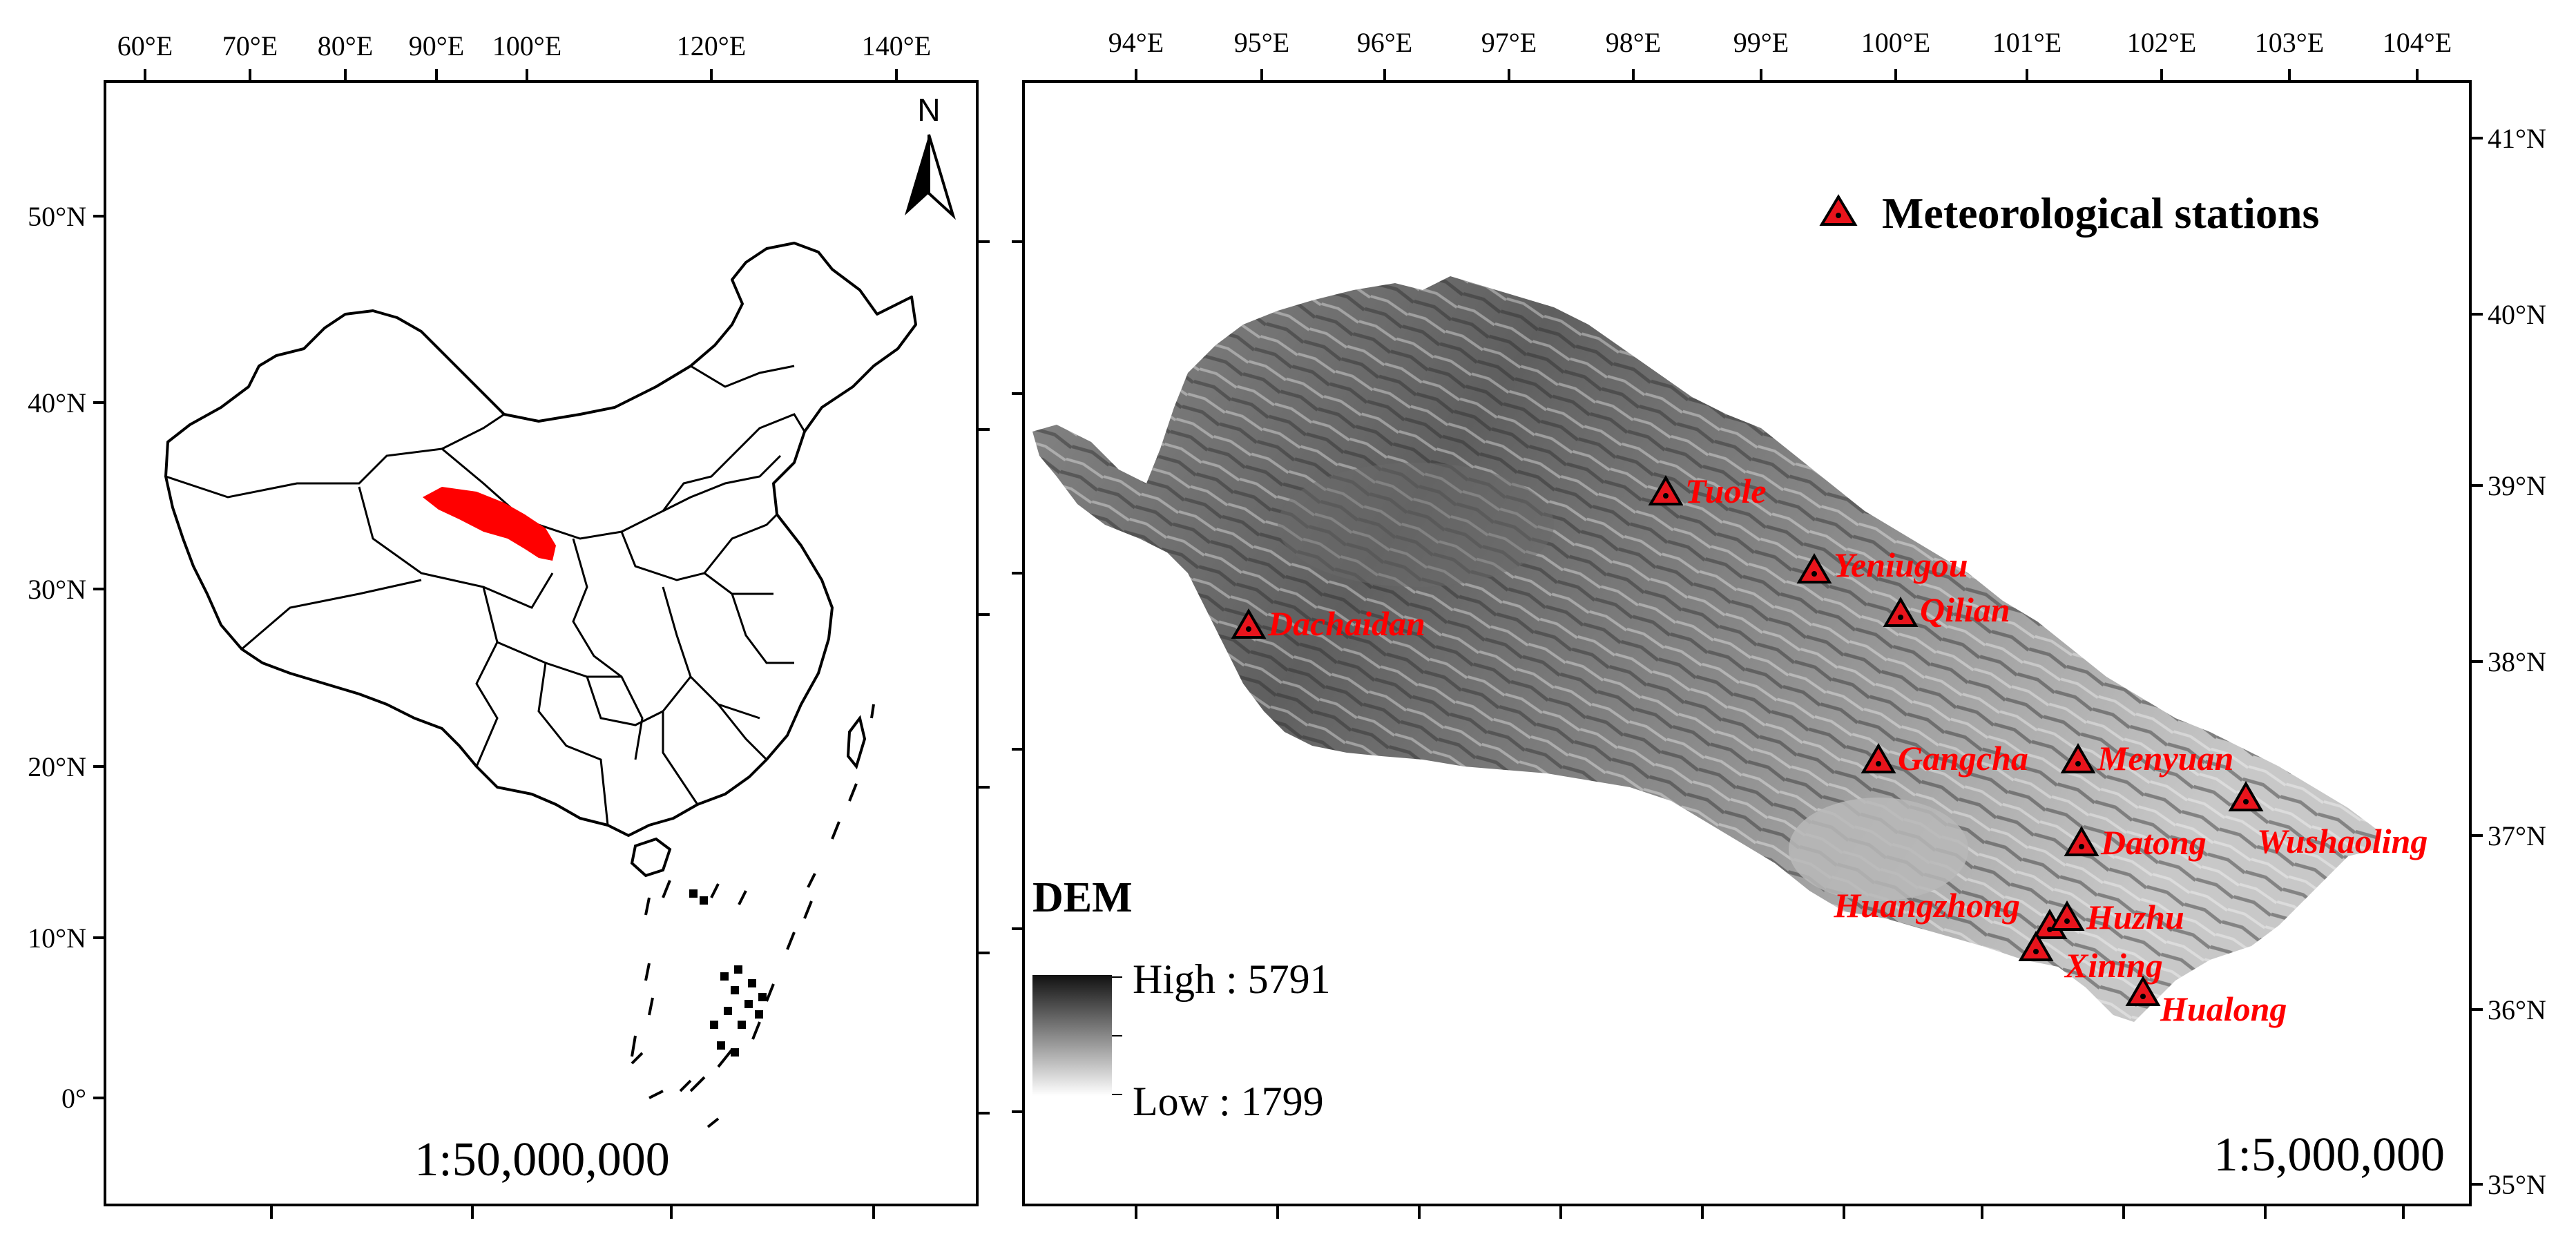 The image size is (2576, 1254). What do you see at coordinates (2342, 841) in the screenshot?
I see `station-label: Wushaoling` at bounding box center [2342, 841].